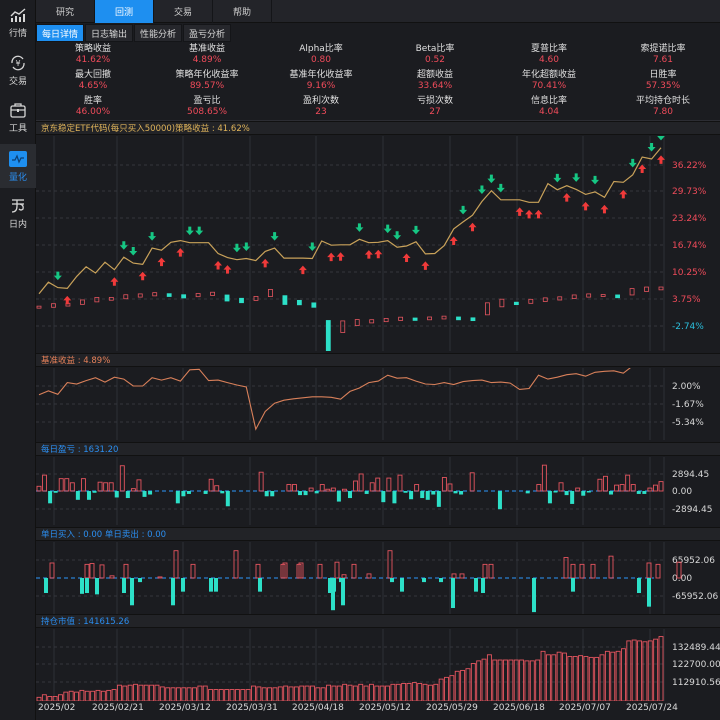 This screenshot has height=720, width=720. Describe the element at coordinates (385, 708) in the screenshot. I see `x-tick-label: 2025/05/12` at that location.